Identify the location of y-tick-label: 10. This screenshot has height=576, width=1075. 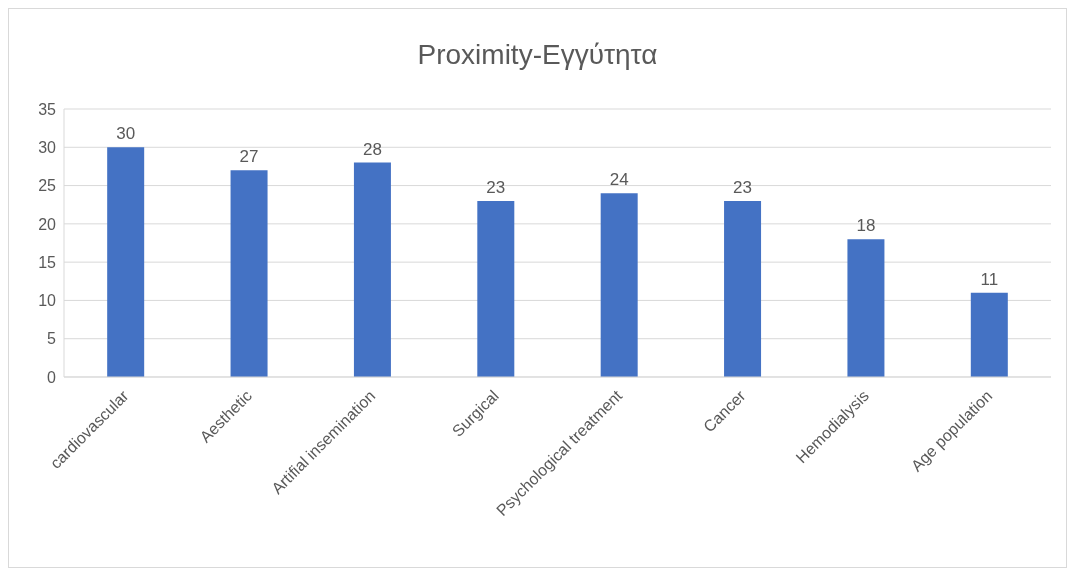
(47, 301).